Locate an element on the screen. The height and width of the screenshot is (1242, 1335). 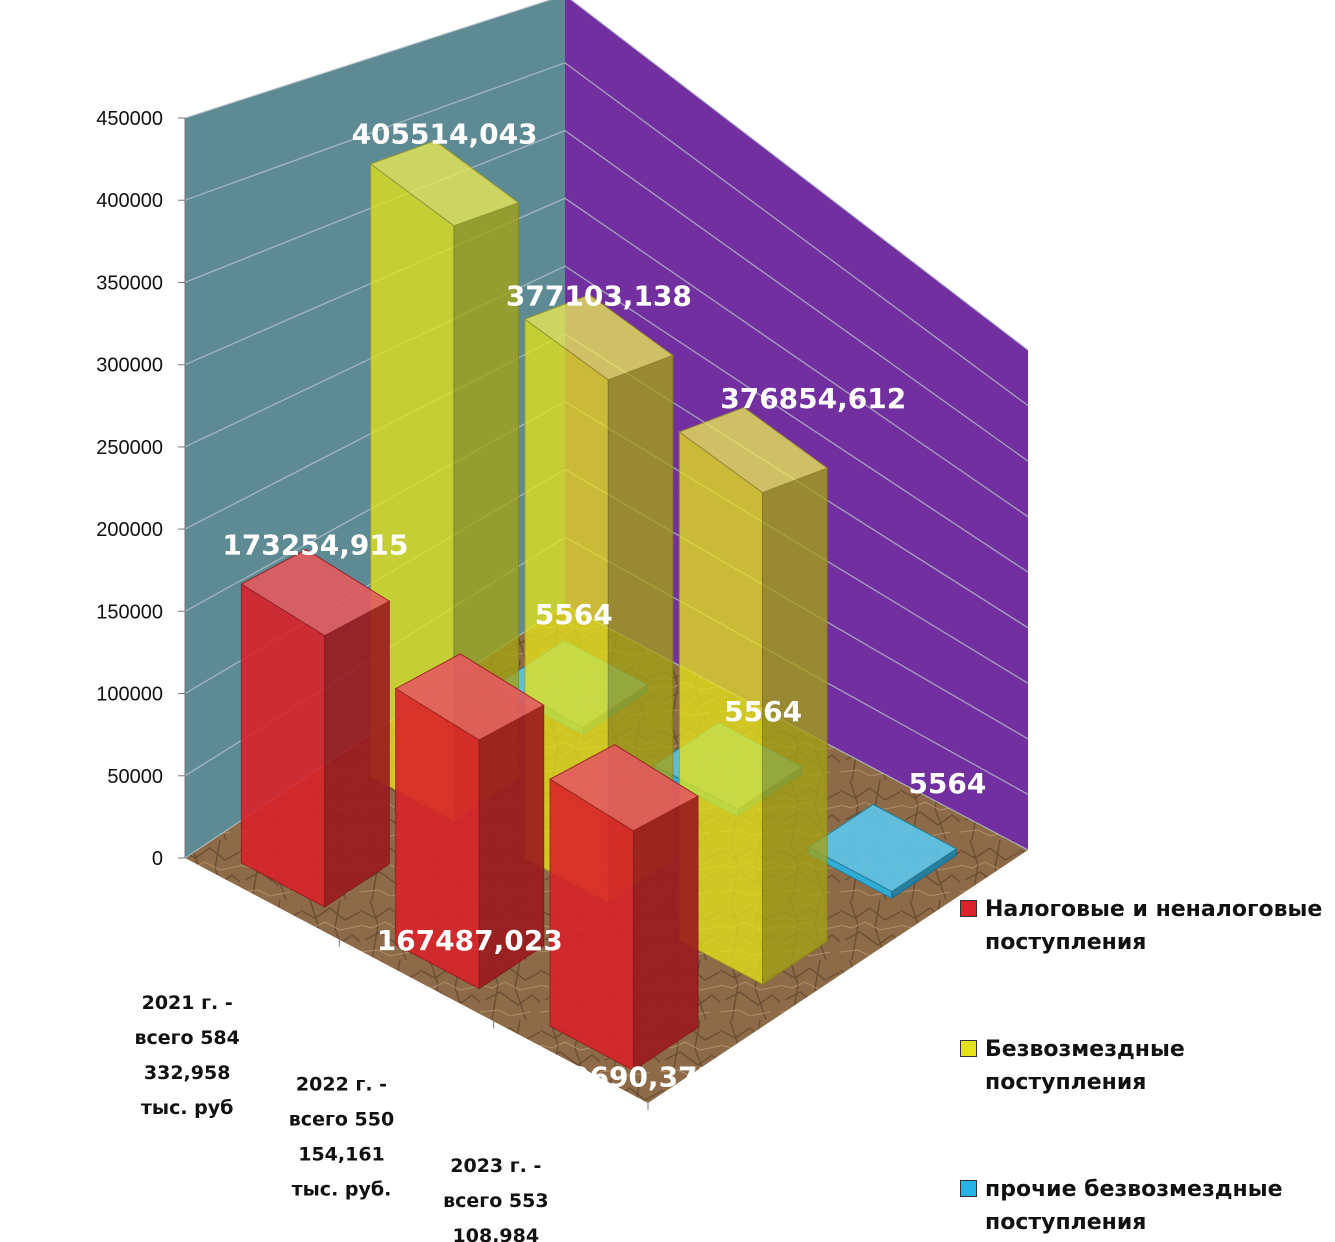
data-label: 405514,043 is located at coordinates (445, 133).